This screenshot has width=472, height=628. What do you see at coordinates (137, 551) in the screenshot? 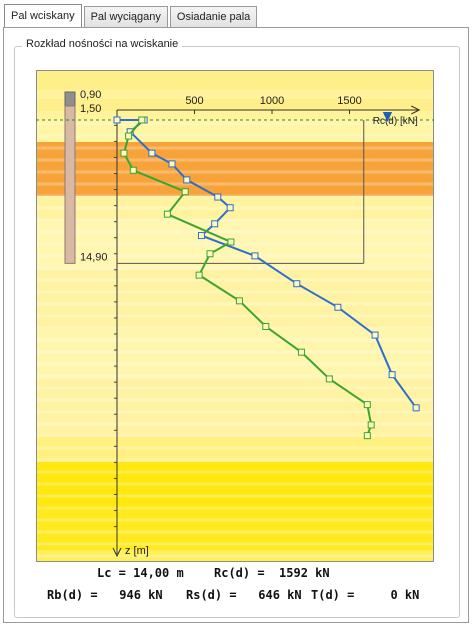
I see `z-axis-label: z [m]` at bounding box center [137, 551].